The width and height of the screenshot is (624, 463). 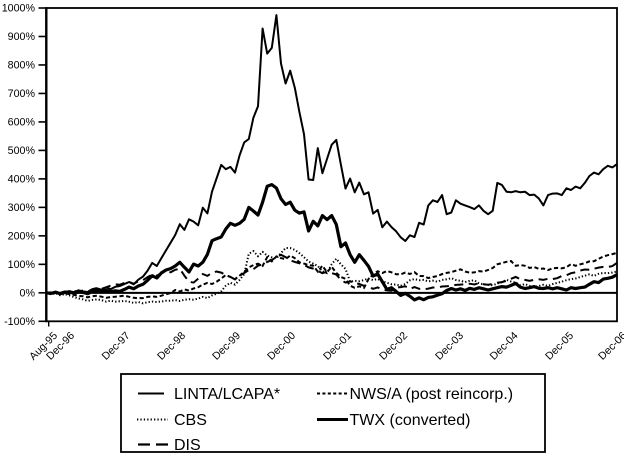 What do you see at coordinates (22, 94) in the screenshot?
I see `svg-text: 700%` at bounding box center [22, 94].